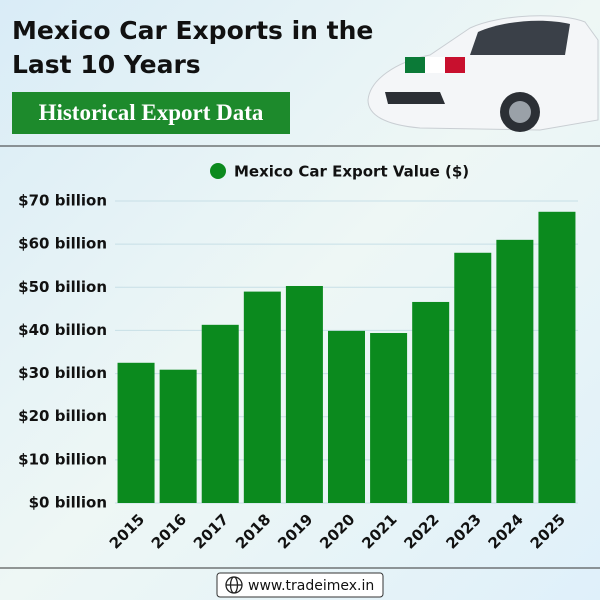  I want to click on y-tick-label: $70 billion, so click(62, 201).